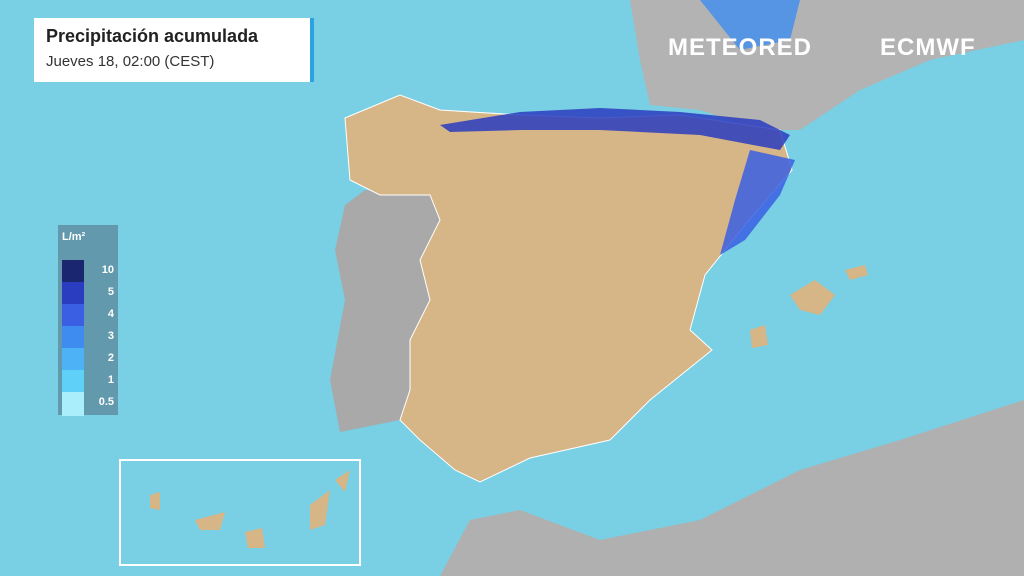  What do you see at coordinates (759, 336) in the screenshot?
I see `ibiza` at bounding box center [759, 336].